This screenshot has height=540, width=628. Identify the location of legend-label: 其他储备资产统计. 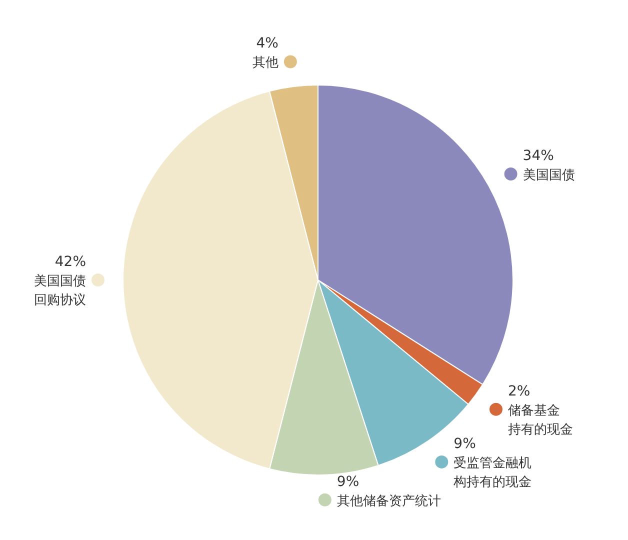
(388, 501).